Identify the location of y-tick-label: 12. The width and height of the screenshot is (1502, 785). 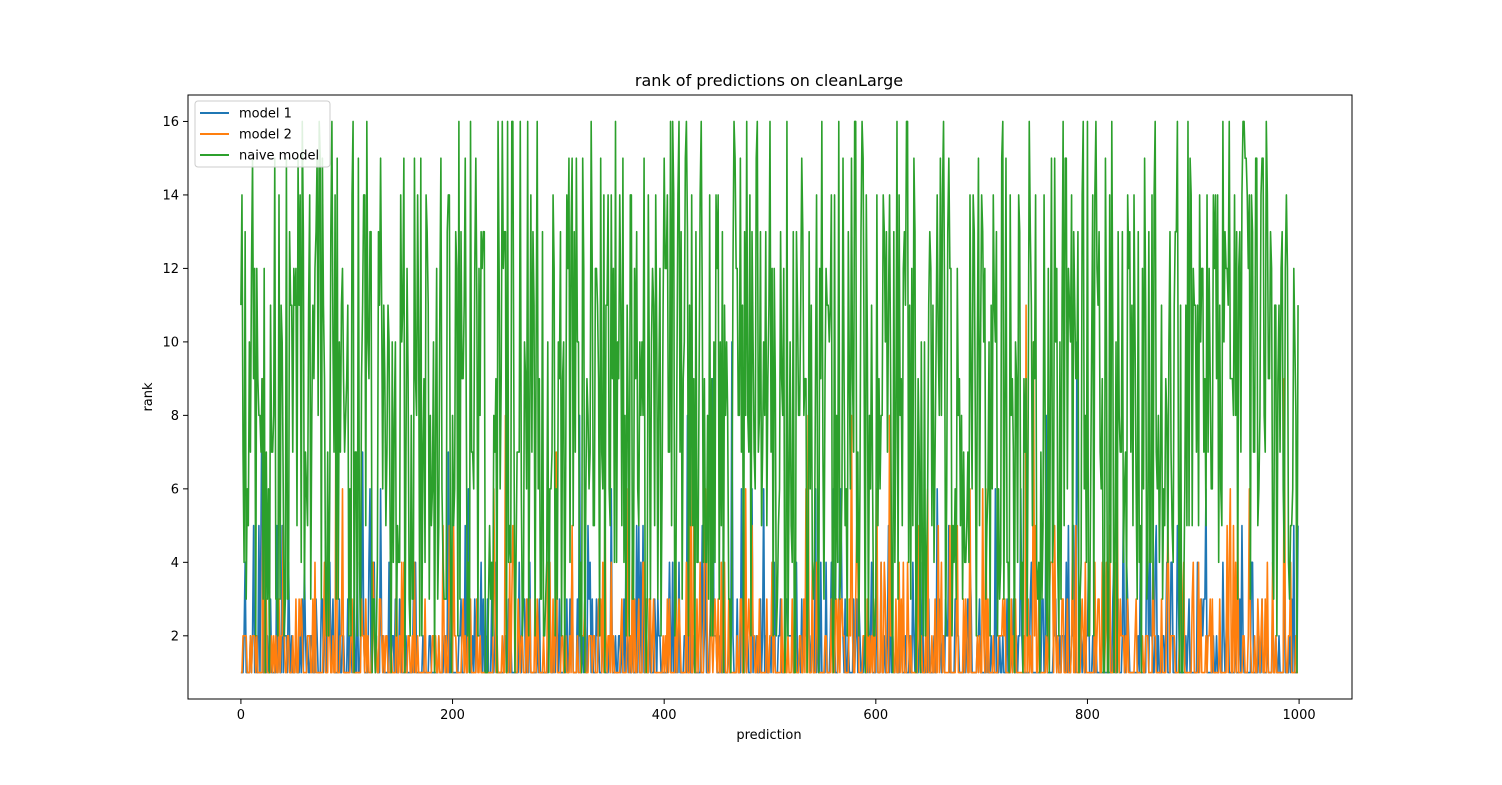
(170, 269).